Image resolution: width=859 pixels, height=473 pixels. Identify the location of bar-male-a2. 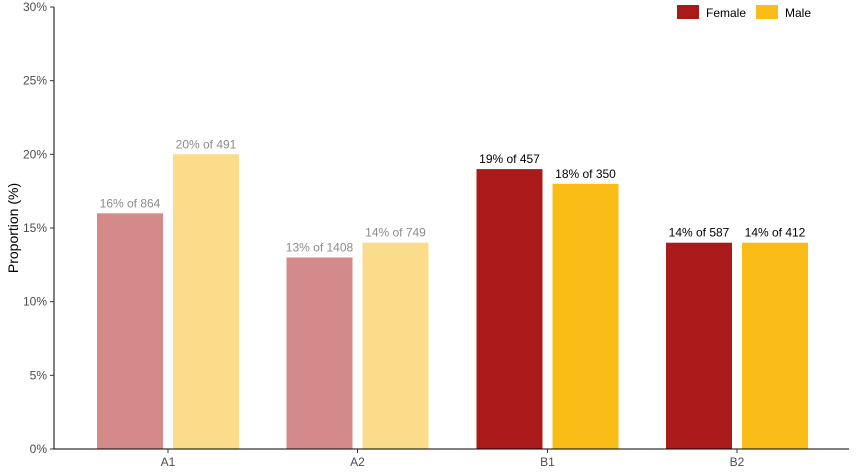
(395, 345).